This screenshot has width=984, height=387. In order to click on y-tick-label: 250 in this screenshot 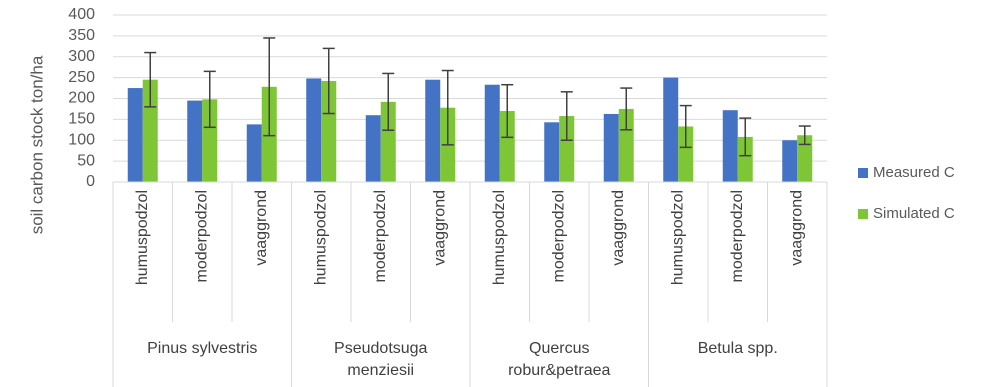, I will do `click(81, 77)`.